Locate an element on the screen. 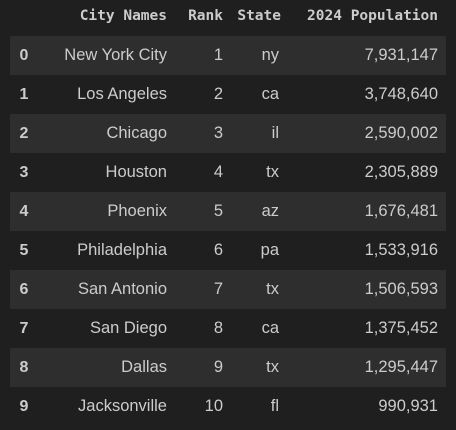 This screenshot has width=456, height=430. row-index: 0 is located at coordinates (24, 55).